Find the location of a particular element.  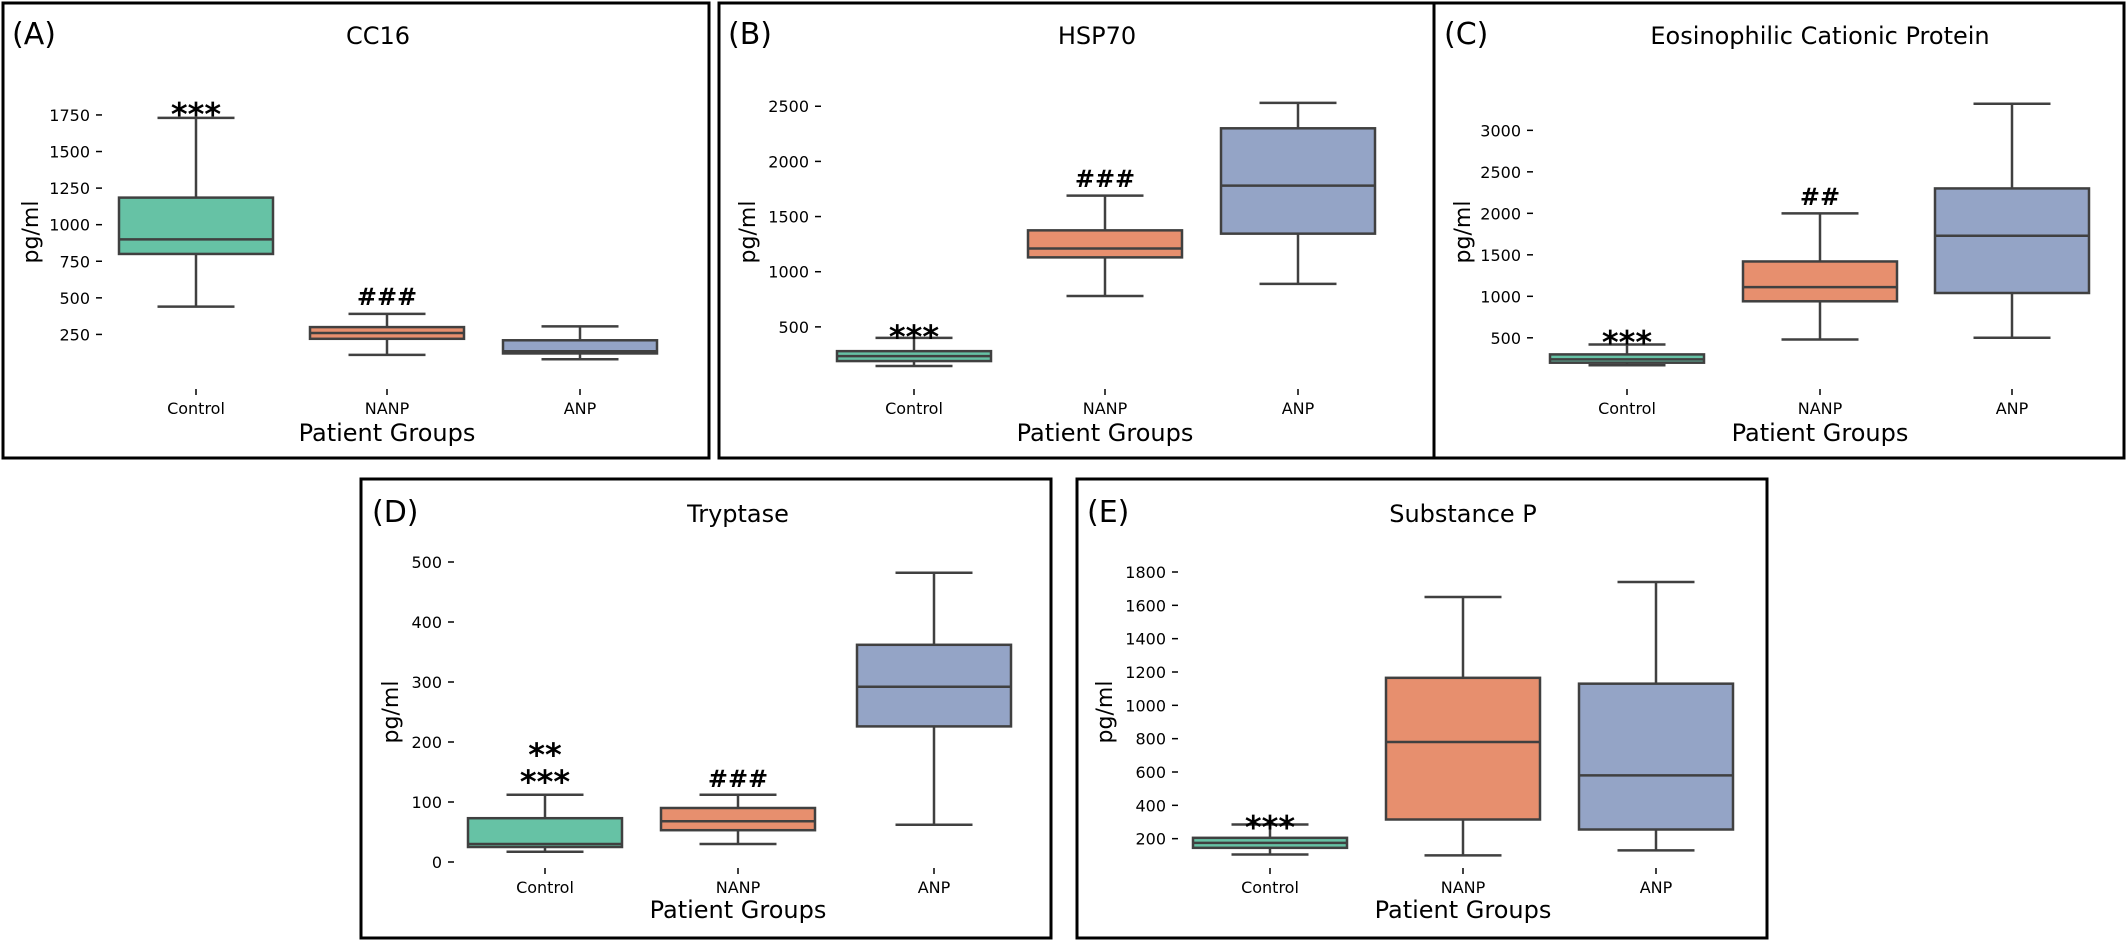

y-tick-label: 1200 is located at coordinates (1145, 672).